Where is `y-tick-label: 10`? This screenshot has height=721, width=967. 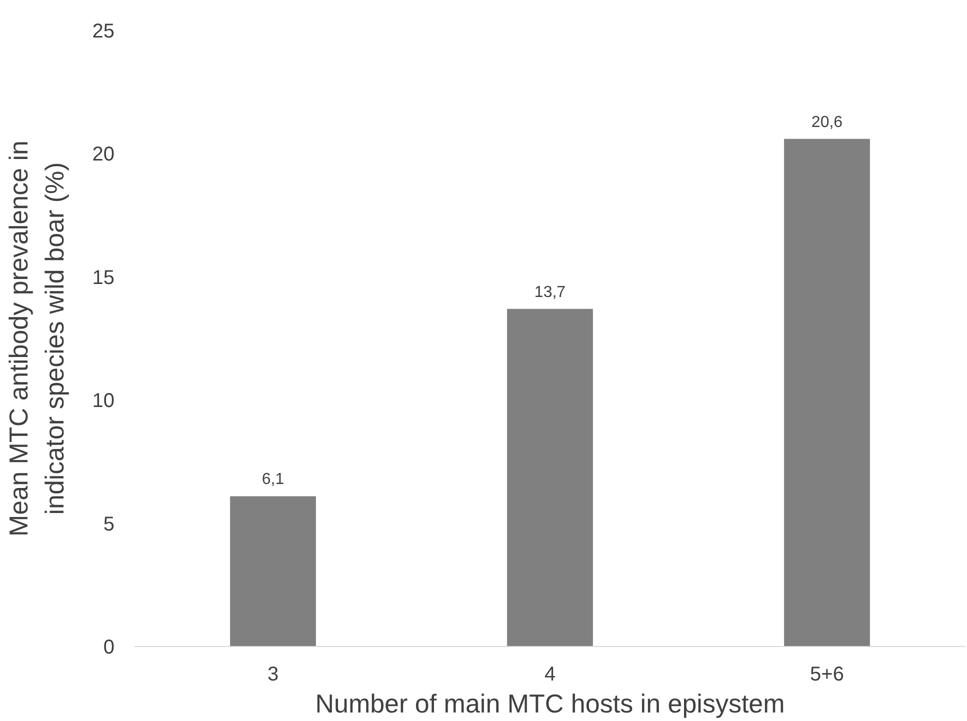
y-tick-label: 10 is located at coordinates (103, 401).